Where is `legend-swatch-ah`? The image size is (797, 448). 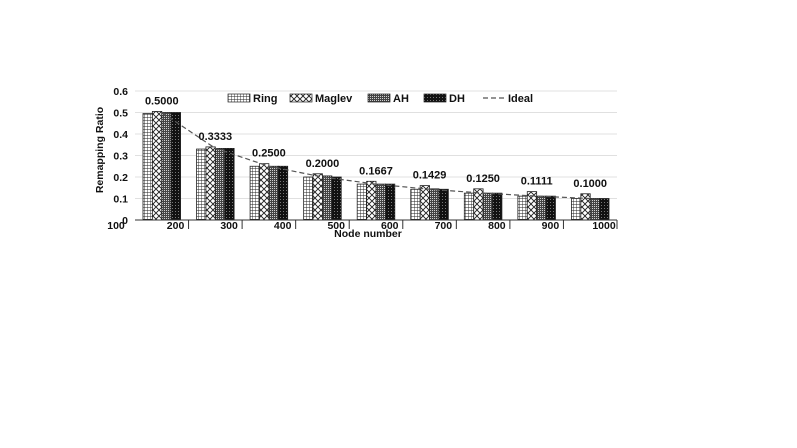 legend-swatch-ah is located at coordinates (379, 98).